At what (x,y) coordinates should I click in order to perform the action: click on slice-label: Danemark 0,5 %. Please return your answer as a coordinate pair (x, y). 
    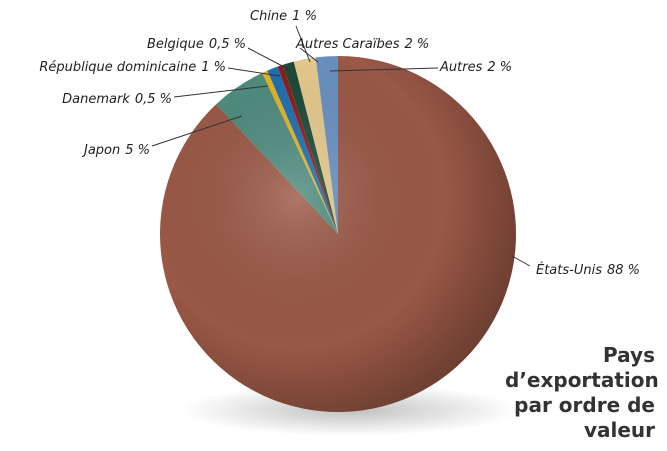
    Looking at the image, I should click on (117, 99).